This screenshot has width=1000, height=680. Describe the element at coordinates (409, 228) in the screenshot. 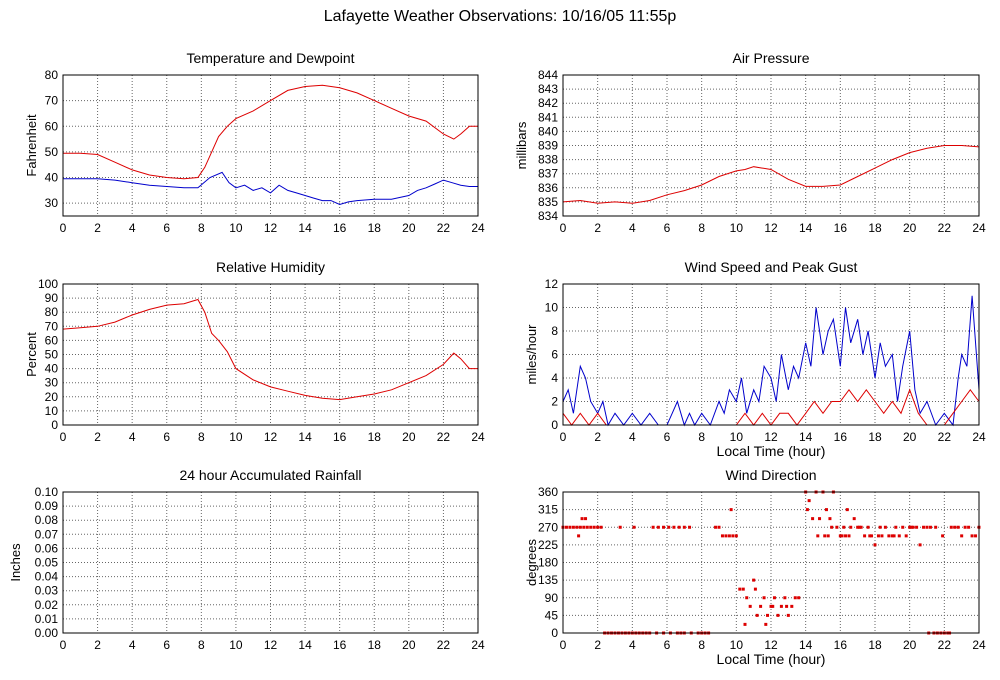

I see `x-tick-label: 20` at that location.